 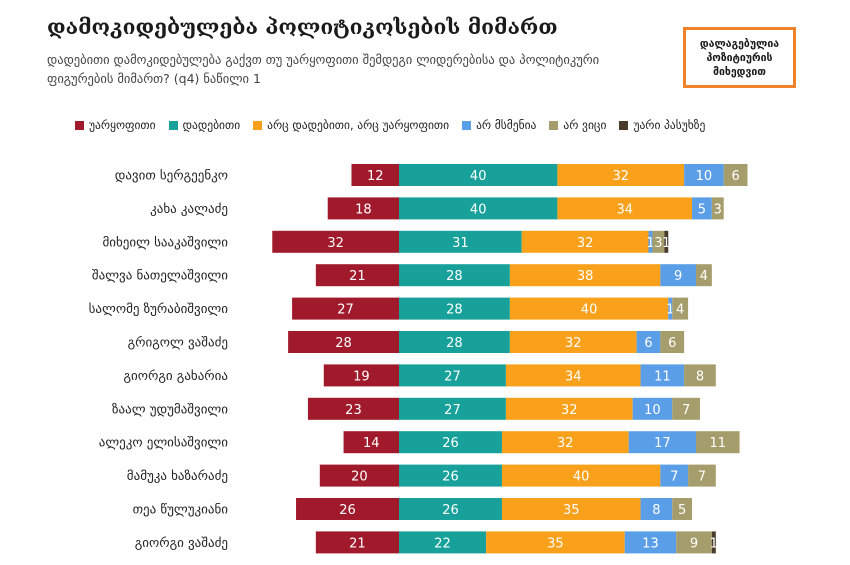 What do you see at coordinates (164, 443) in the screenshot?
I see `category-label: ალეკო ელისაშვილი` at bounding box center [164, 443].